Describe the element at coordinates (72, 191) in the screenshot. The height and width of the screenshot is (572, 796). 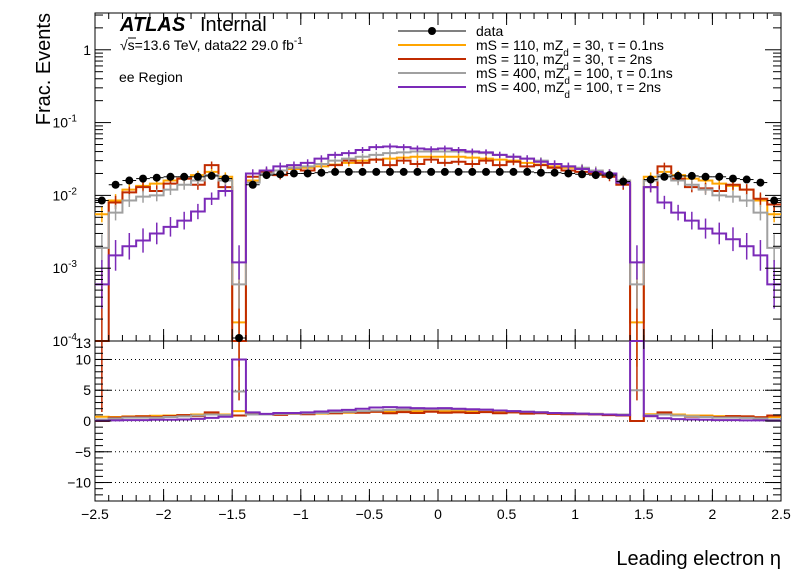
I see `y-tick-exp: -2` at that location.